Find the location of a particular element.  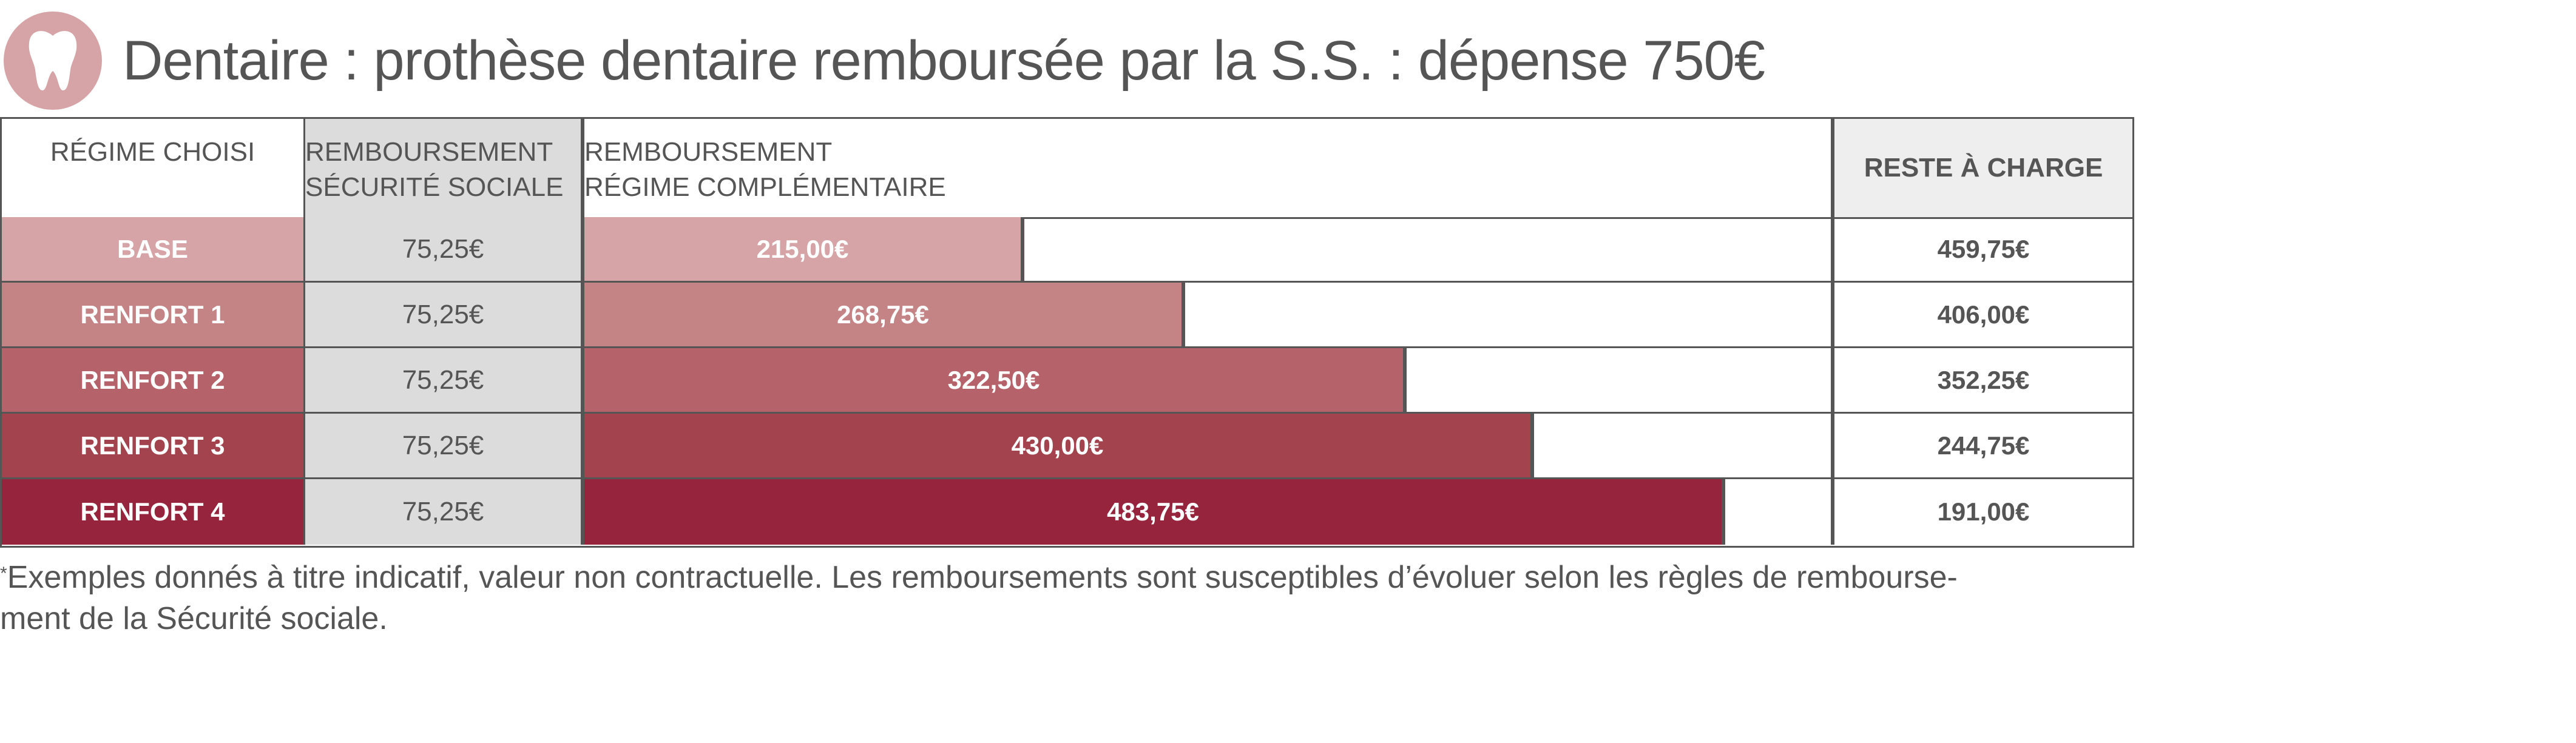

header-ss-line1: REMBOURSEMENT is located at coordinates (429, 152).